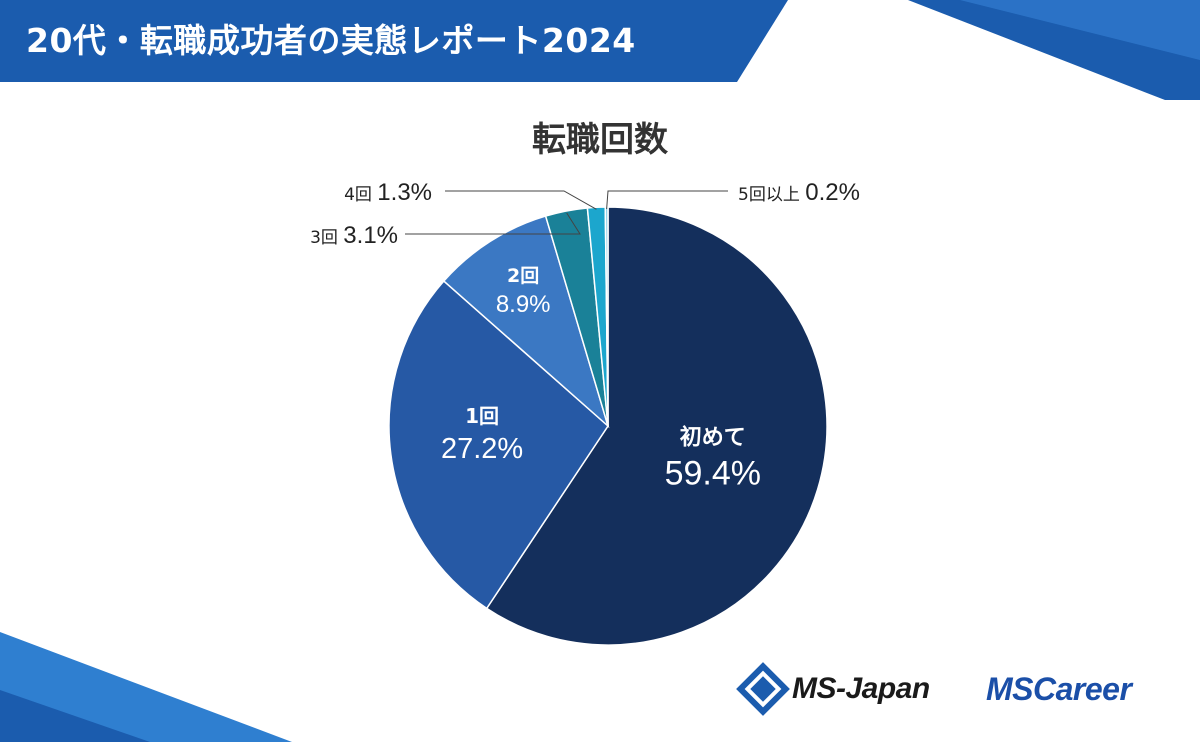 Image resolution: width=1200 pixels, height=742 pixels. I want to click on slice-5-leader-line, so click(521, 200).